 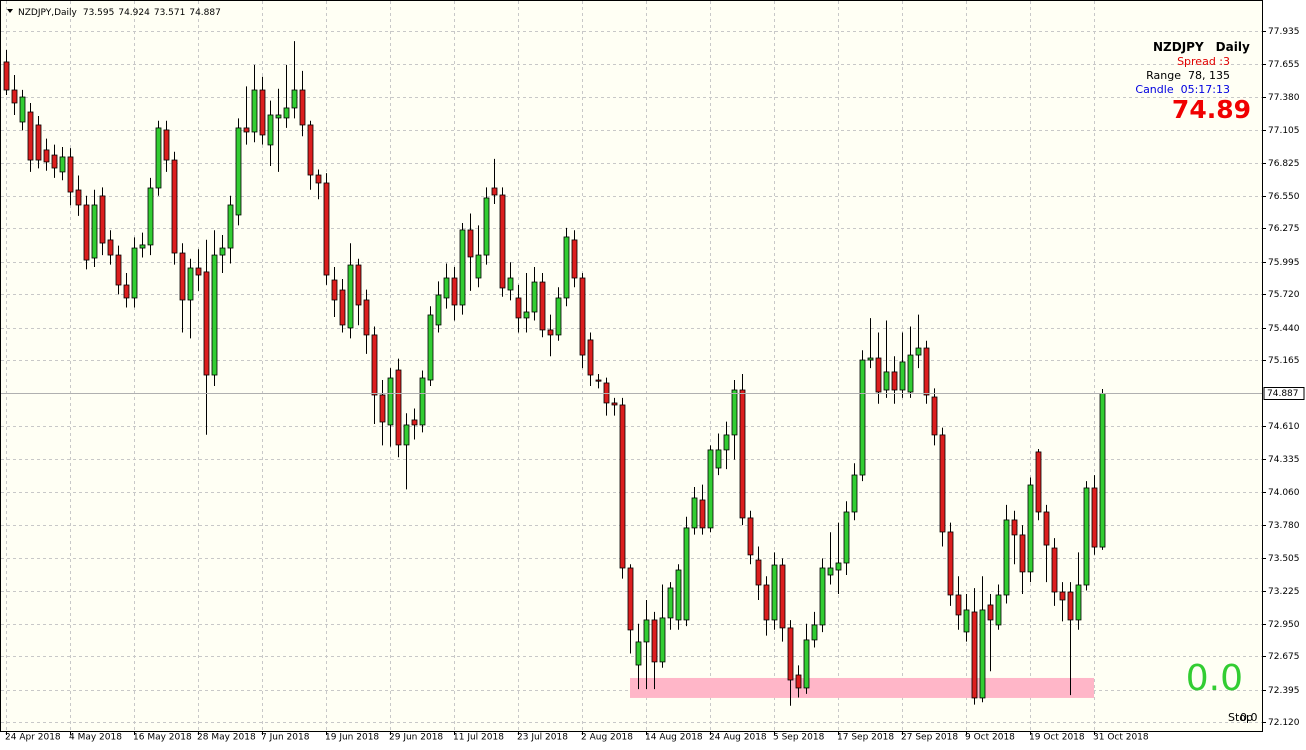 What do you see at coordinates (1284, 625) in the screenshot?
I see `y-tick-label: 72.950` at bounding box center [1284, 625].